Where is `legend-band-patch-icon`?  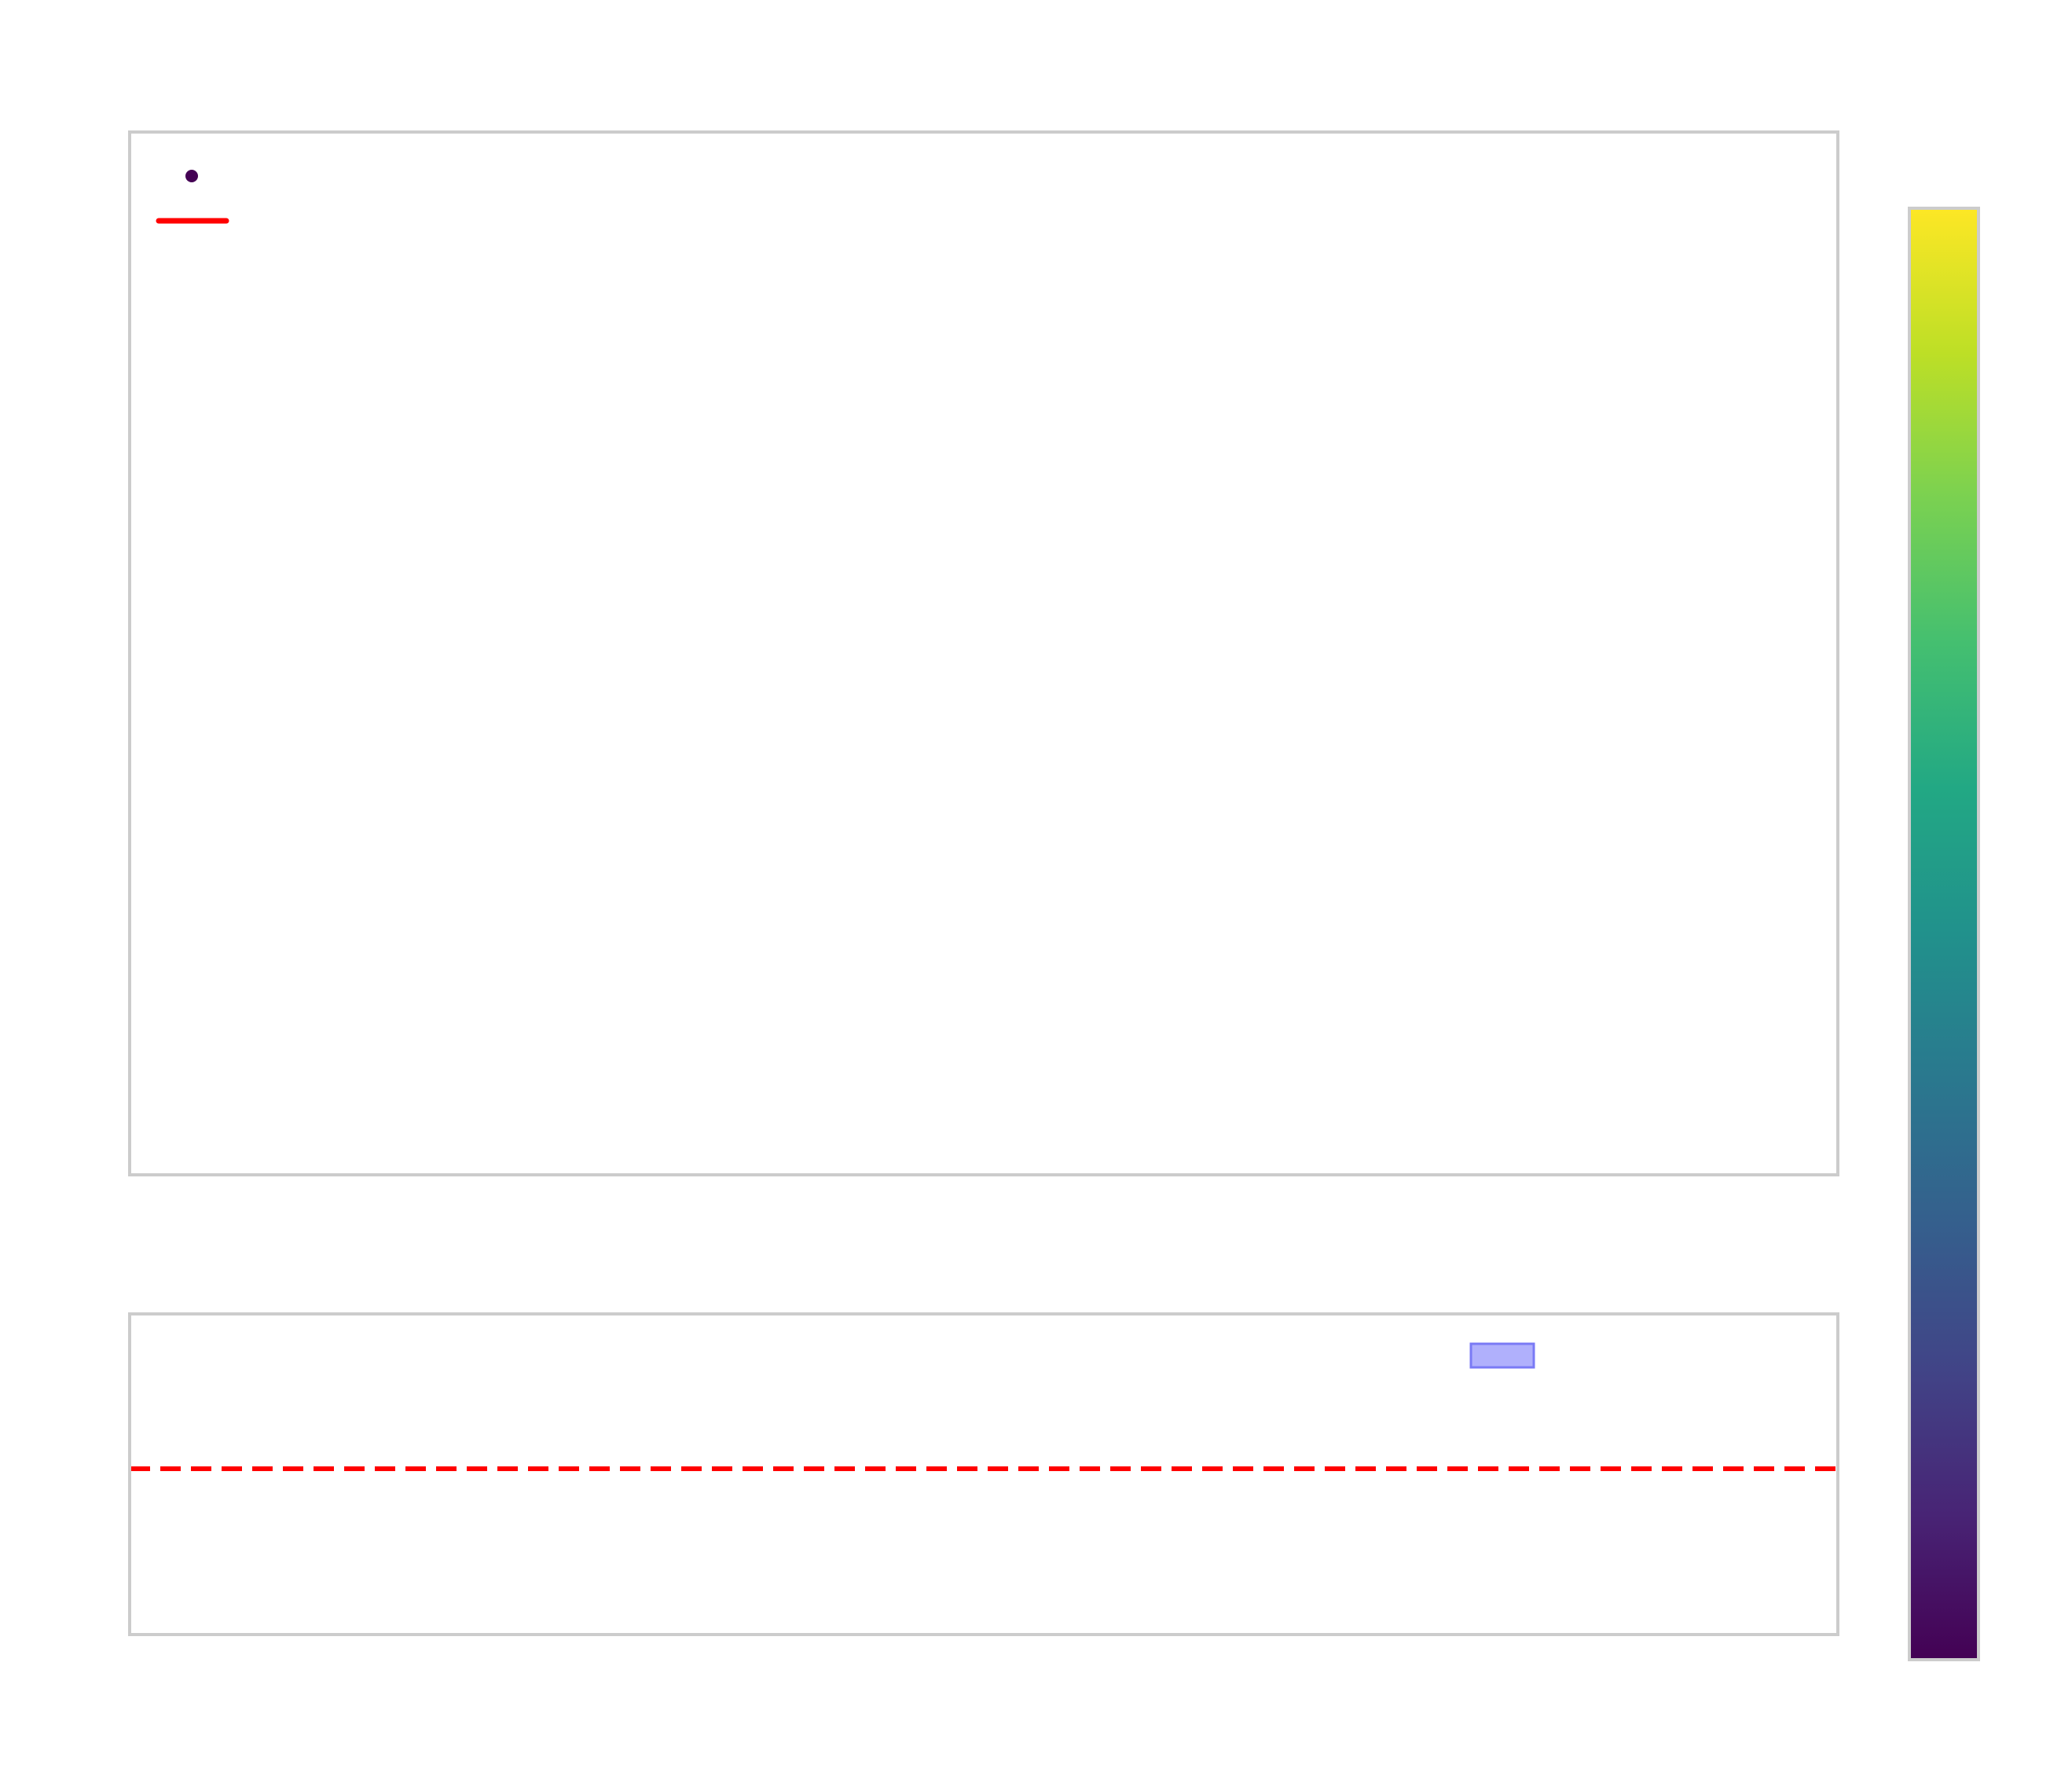
legend-band-patch-icon is located at coordinates (1502, 1355).